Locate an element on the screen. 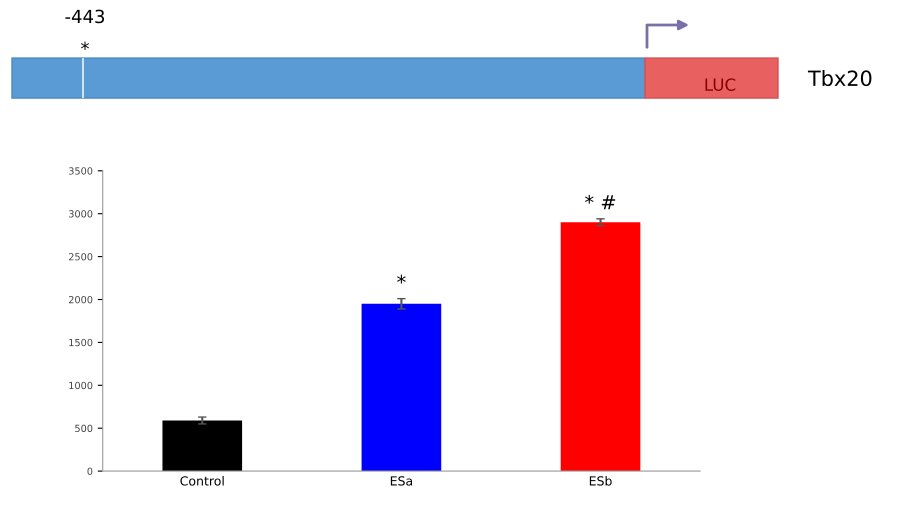  text: LUC is located at coordinates (720, 84).